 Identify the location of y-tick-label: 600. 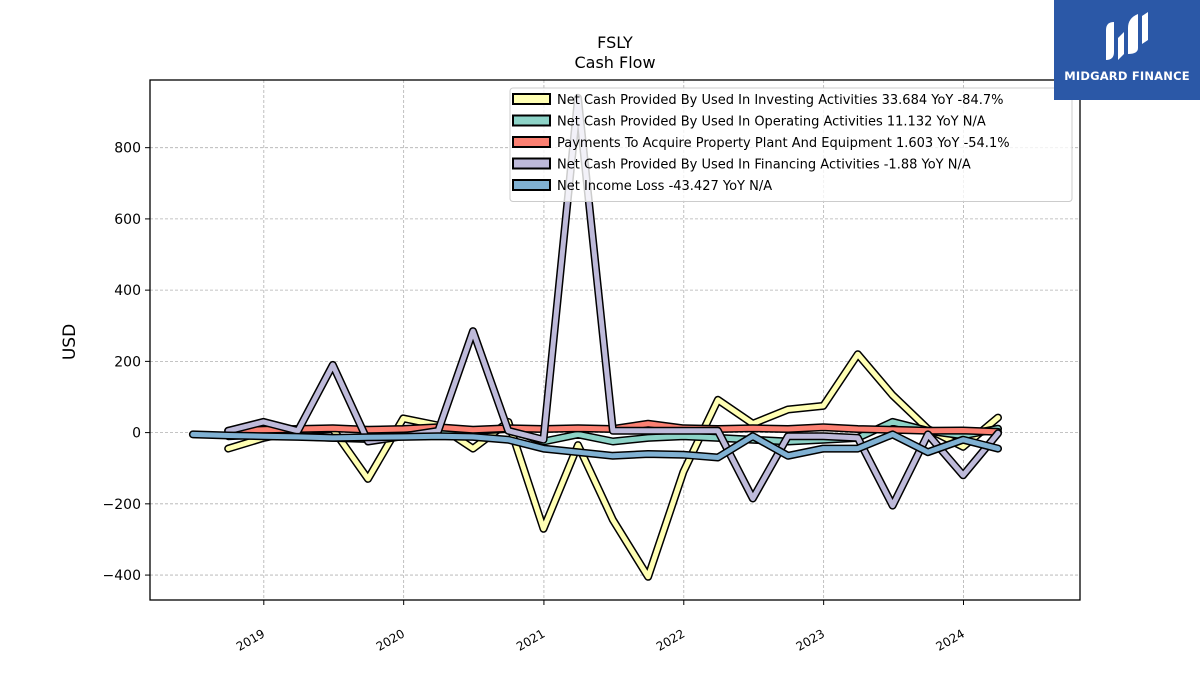
(127, 220).